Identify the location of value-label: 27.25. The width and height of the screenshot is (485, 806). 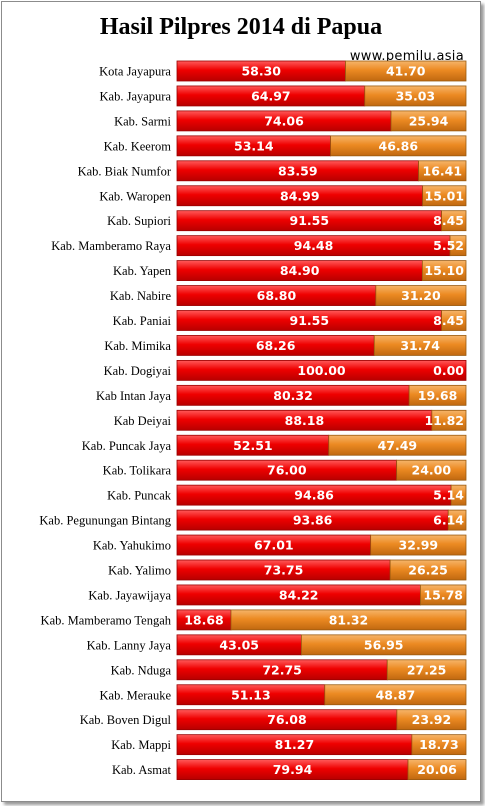
(427, 669).